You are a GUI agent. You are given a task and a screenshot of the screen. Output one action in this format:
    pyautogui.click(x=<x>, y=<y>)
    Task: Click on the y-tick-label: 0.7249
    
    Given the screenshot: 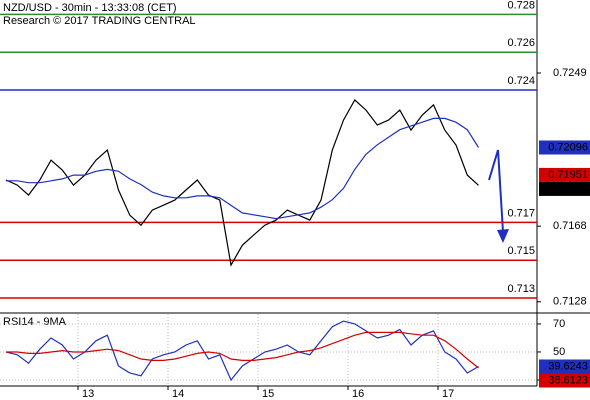 What is the action you would take?
    pyautogui.click(x=570, y=73)
    